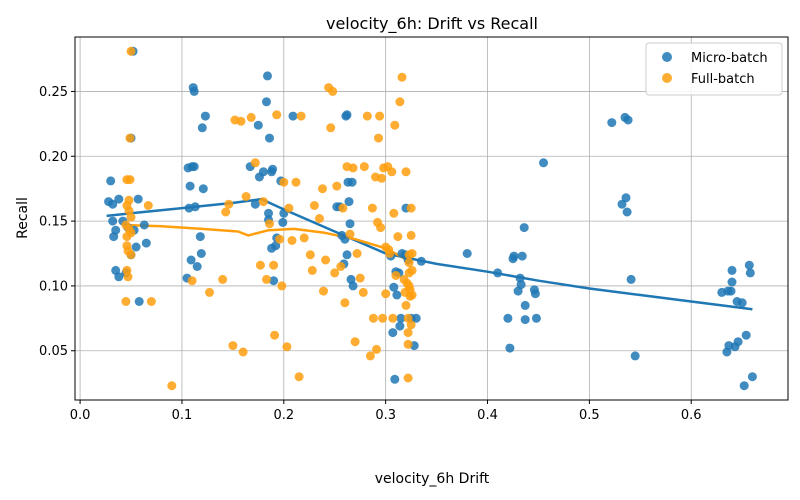  Describe the element at coordinates (691, 415) in the screenshot. I see `x-tick-label: 0.6` at that location.